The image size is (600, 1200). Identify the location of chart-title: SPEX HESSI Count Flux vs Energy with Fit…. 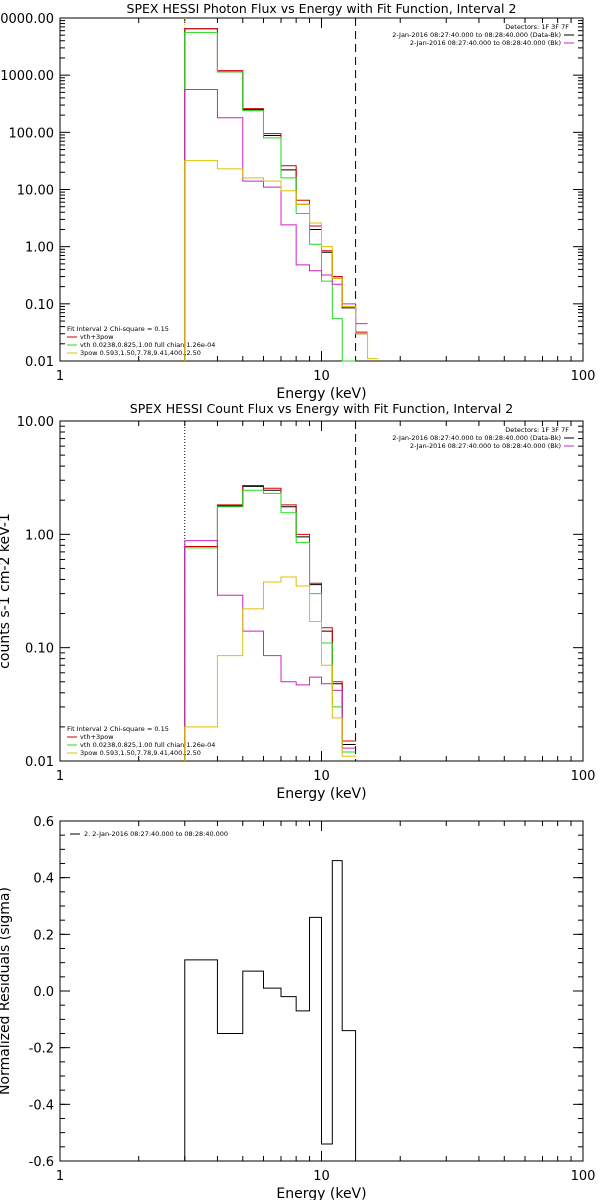
(321, 408).